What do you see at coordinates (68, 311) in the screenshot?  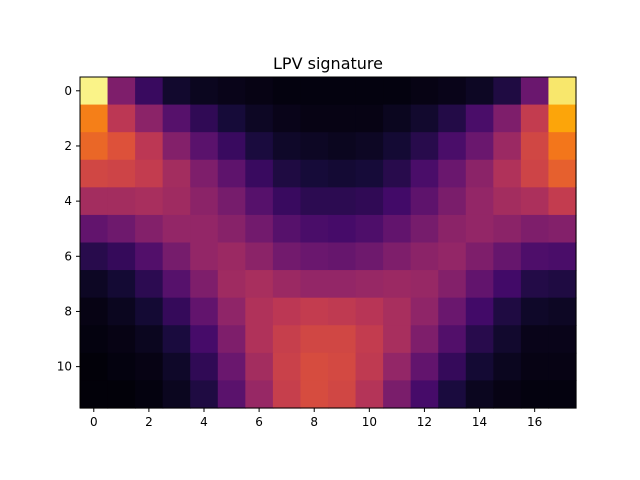 I see `y-tick-label: 8` at bounding box center [68, 311].